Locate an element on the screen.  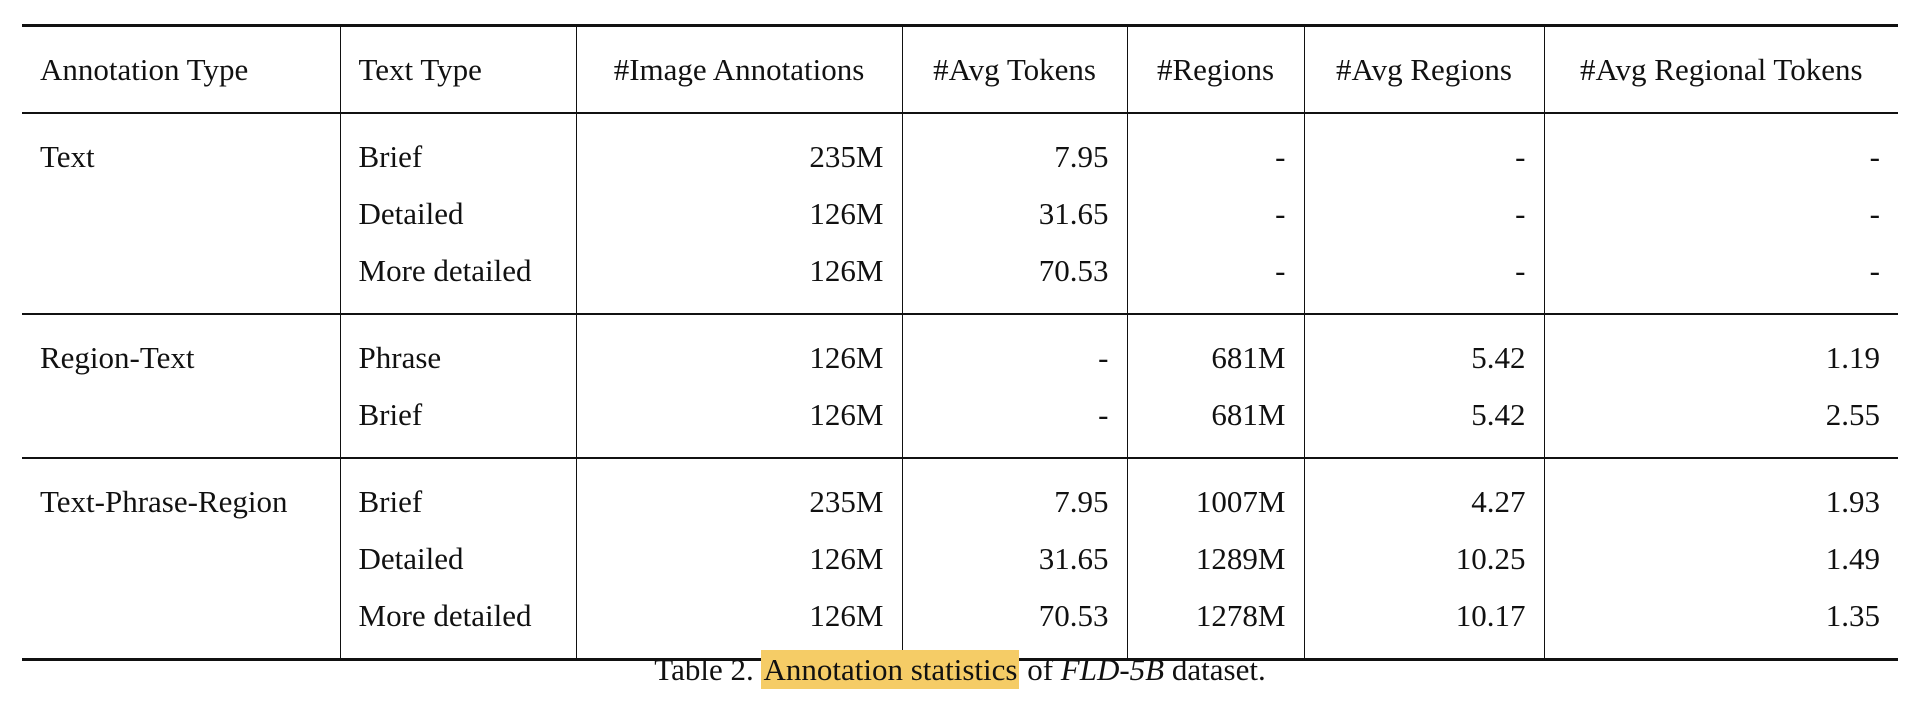
regions-cell: 1278M is located at coordinates (1216, 623).